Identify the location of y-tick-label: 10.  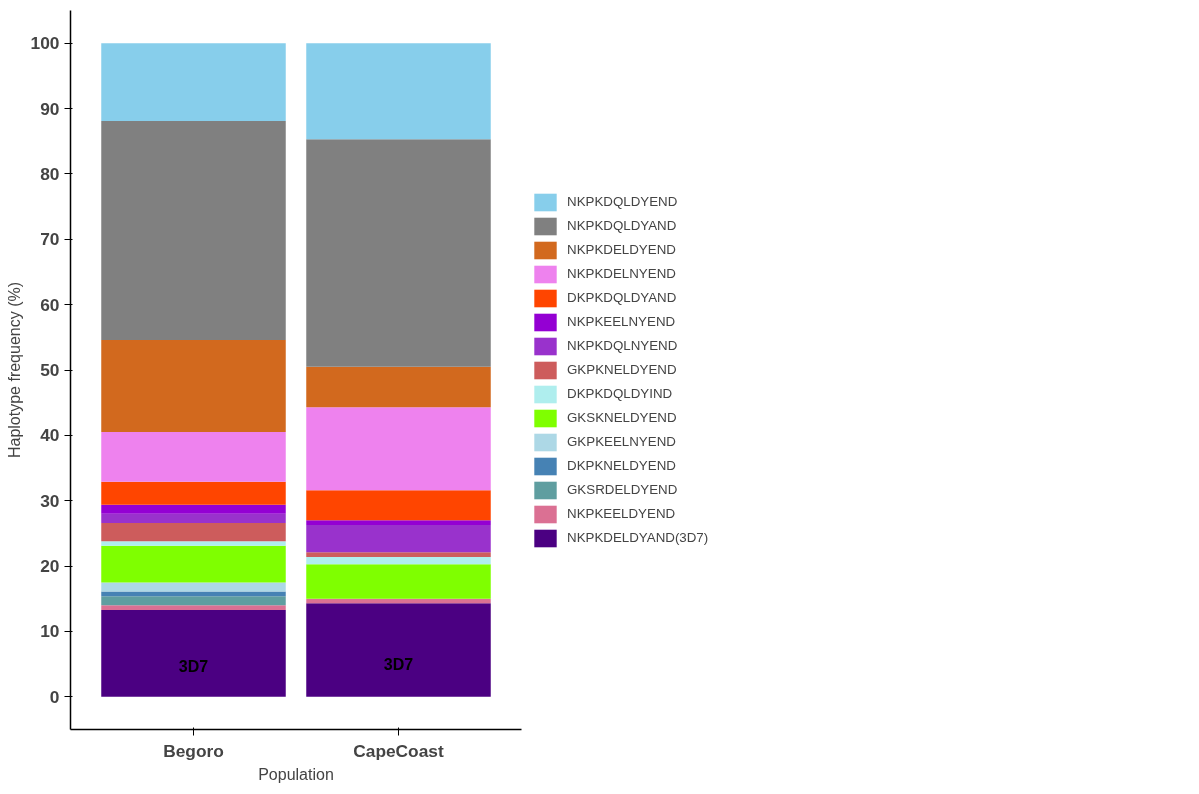
(50, 631).